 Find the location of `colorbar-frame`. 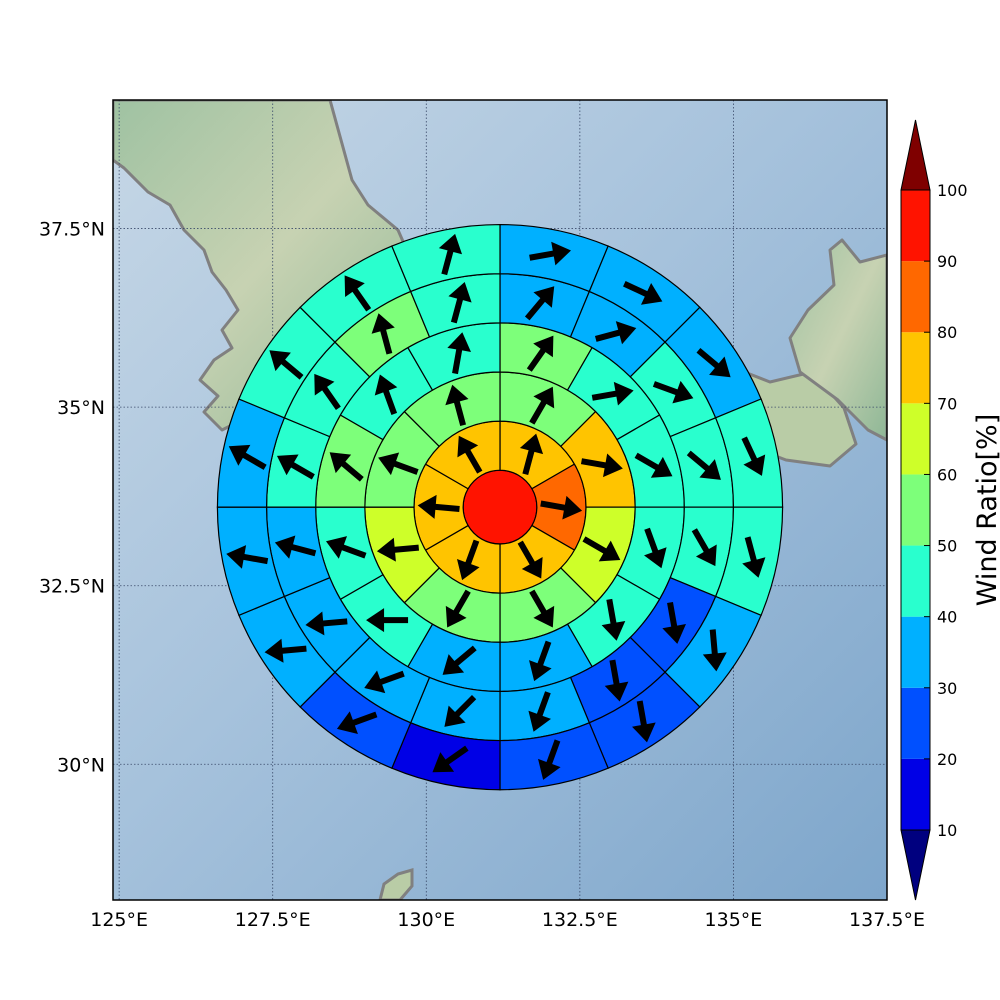

colorbar-frame is located at coordinates (915, 510).